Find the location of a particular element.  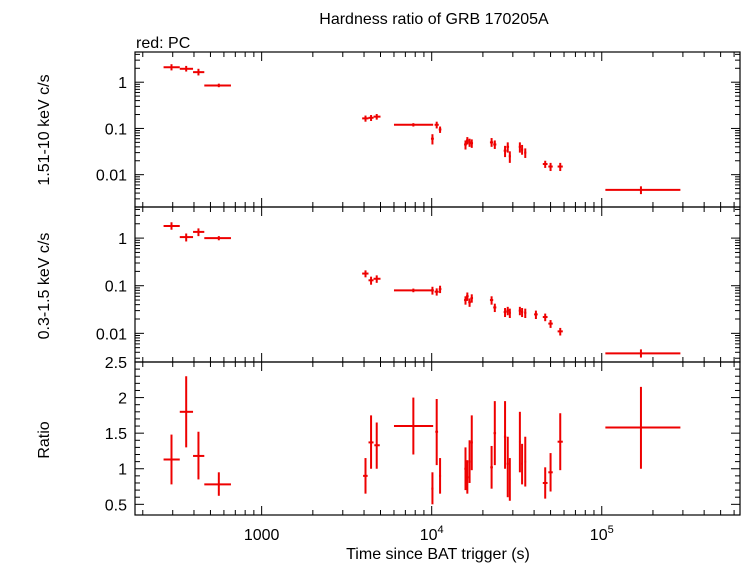

x-tick-label: 1000 is located at coordinates (262, 535).